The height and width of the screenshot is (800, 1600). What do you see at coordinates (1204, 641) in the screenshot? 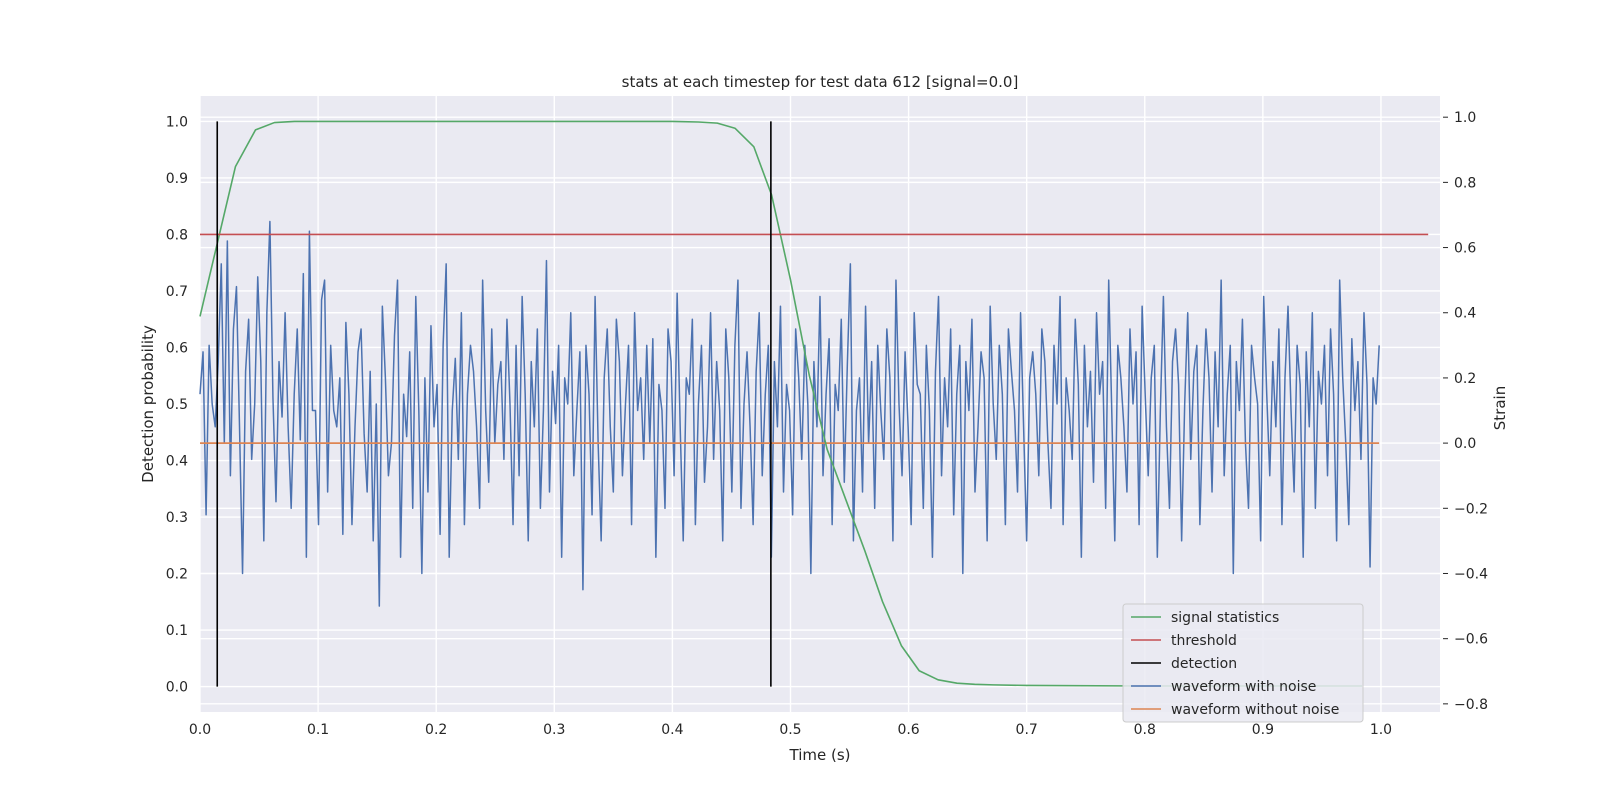
I see `legend-label-threshold: threshold` at bounding box center [1204, 641].